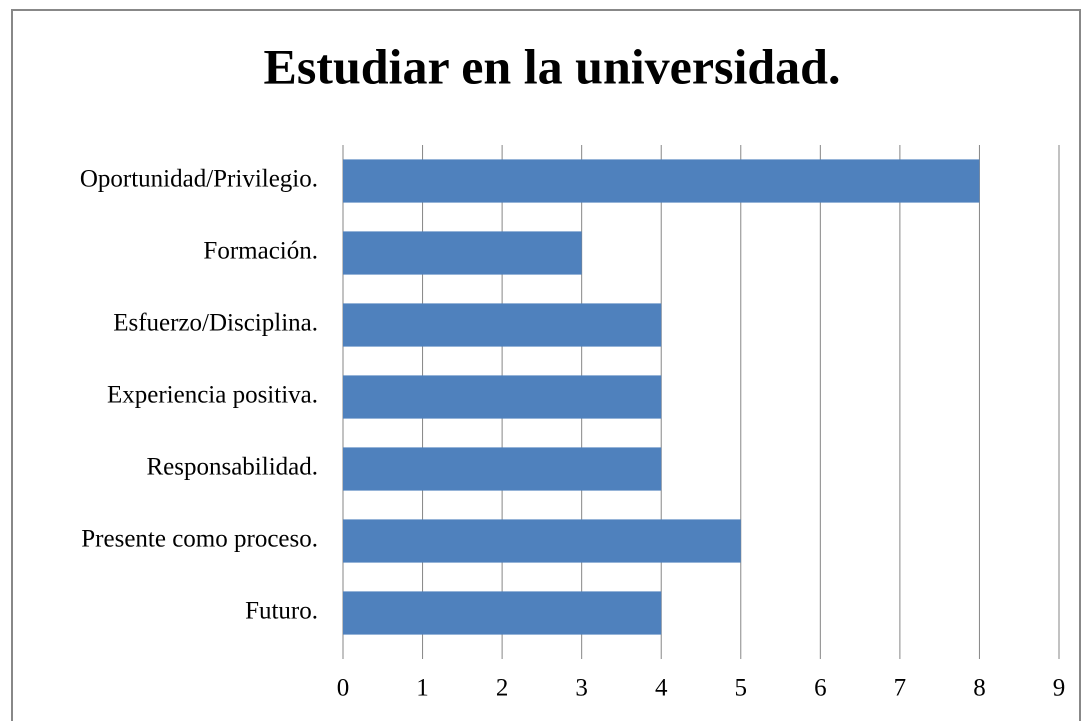 The image size is (1088, 721). I want to click on y-tick-label: Esfuerzo/Disciplina., so click(215, 323).